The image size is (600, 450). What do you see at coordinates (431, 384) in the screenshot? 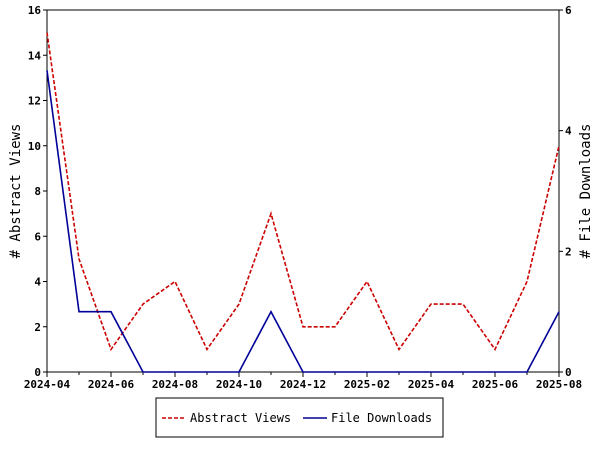
I see `x-tick-label: 2025-04` at bounding box center [431, 384].